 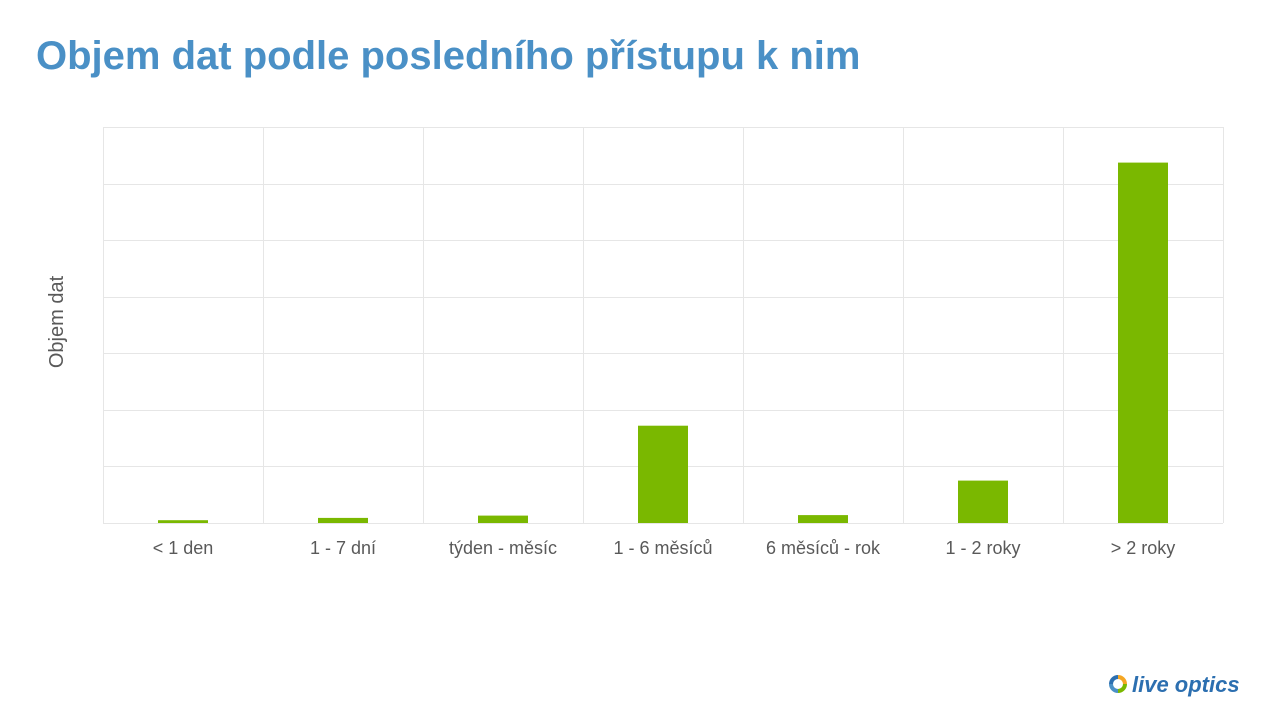 I want to click on y-axis-label: Objem dat, so click(x=57, y=321).